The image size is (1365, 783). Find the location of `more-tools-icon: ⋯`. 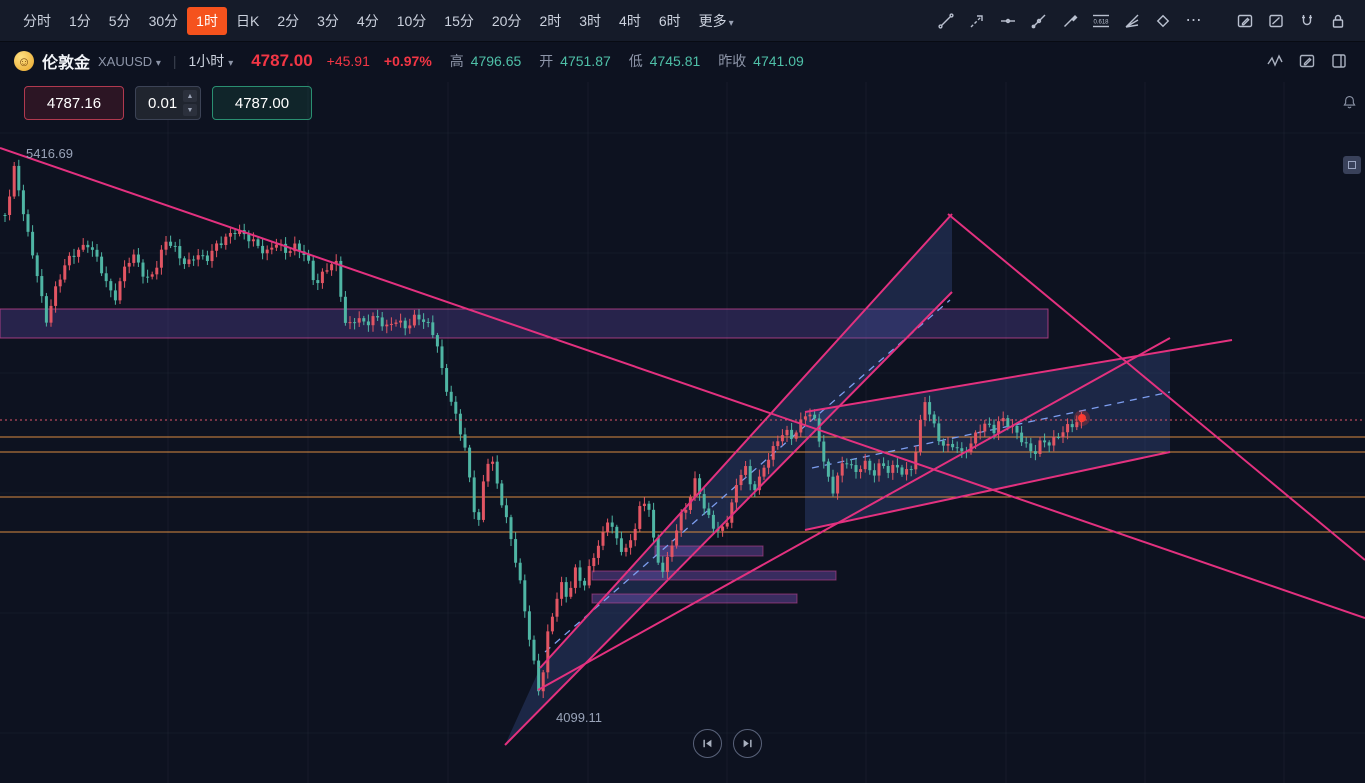

more-tools-icon: ⋯ is located at coordinates (1193, 20).